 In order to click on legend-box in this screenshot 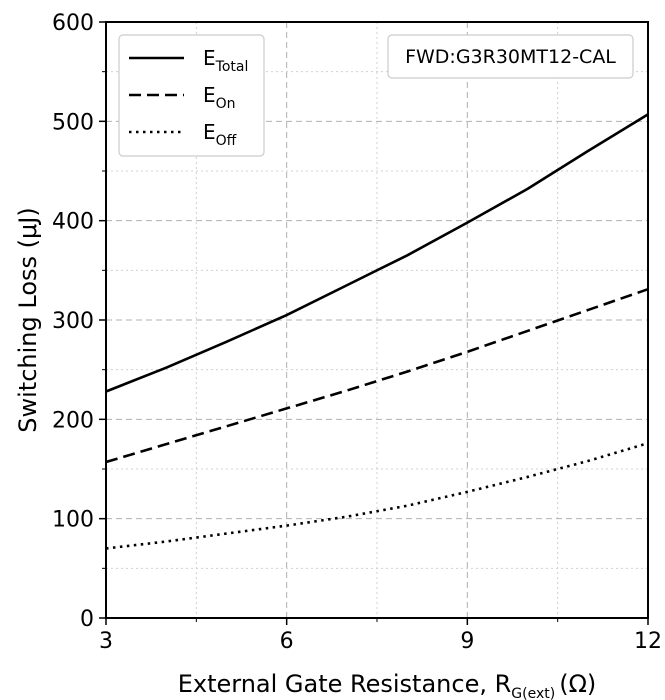, I will do `click(191, 95)`.